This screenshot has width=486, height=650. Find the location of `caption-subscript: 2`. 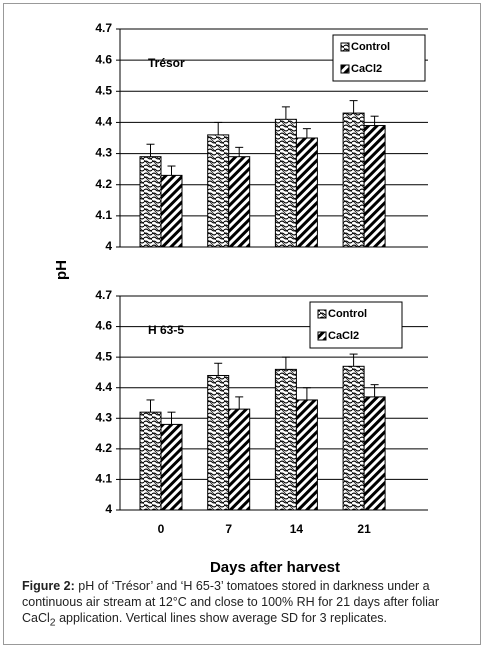

caption-subscript: 2 is located at coordinates (52, 623).